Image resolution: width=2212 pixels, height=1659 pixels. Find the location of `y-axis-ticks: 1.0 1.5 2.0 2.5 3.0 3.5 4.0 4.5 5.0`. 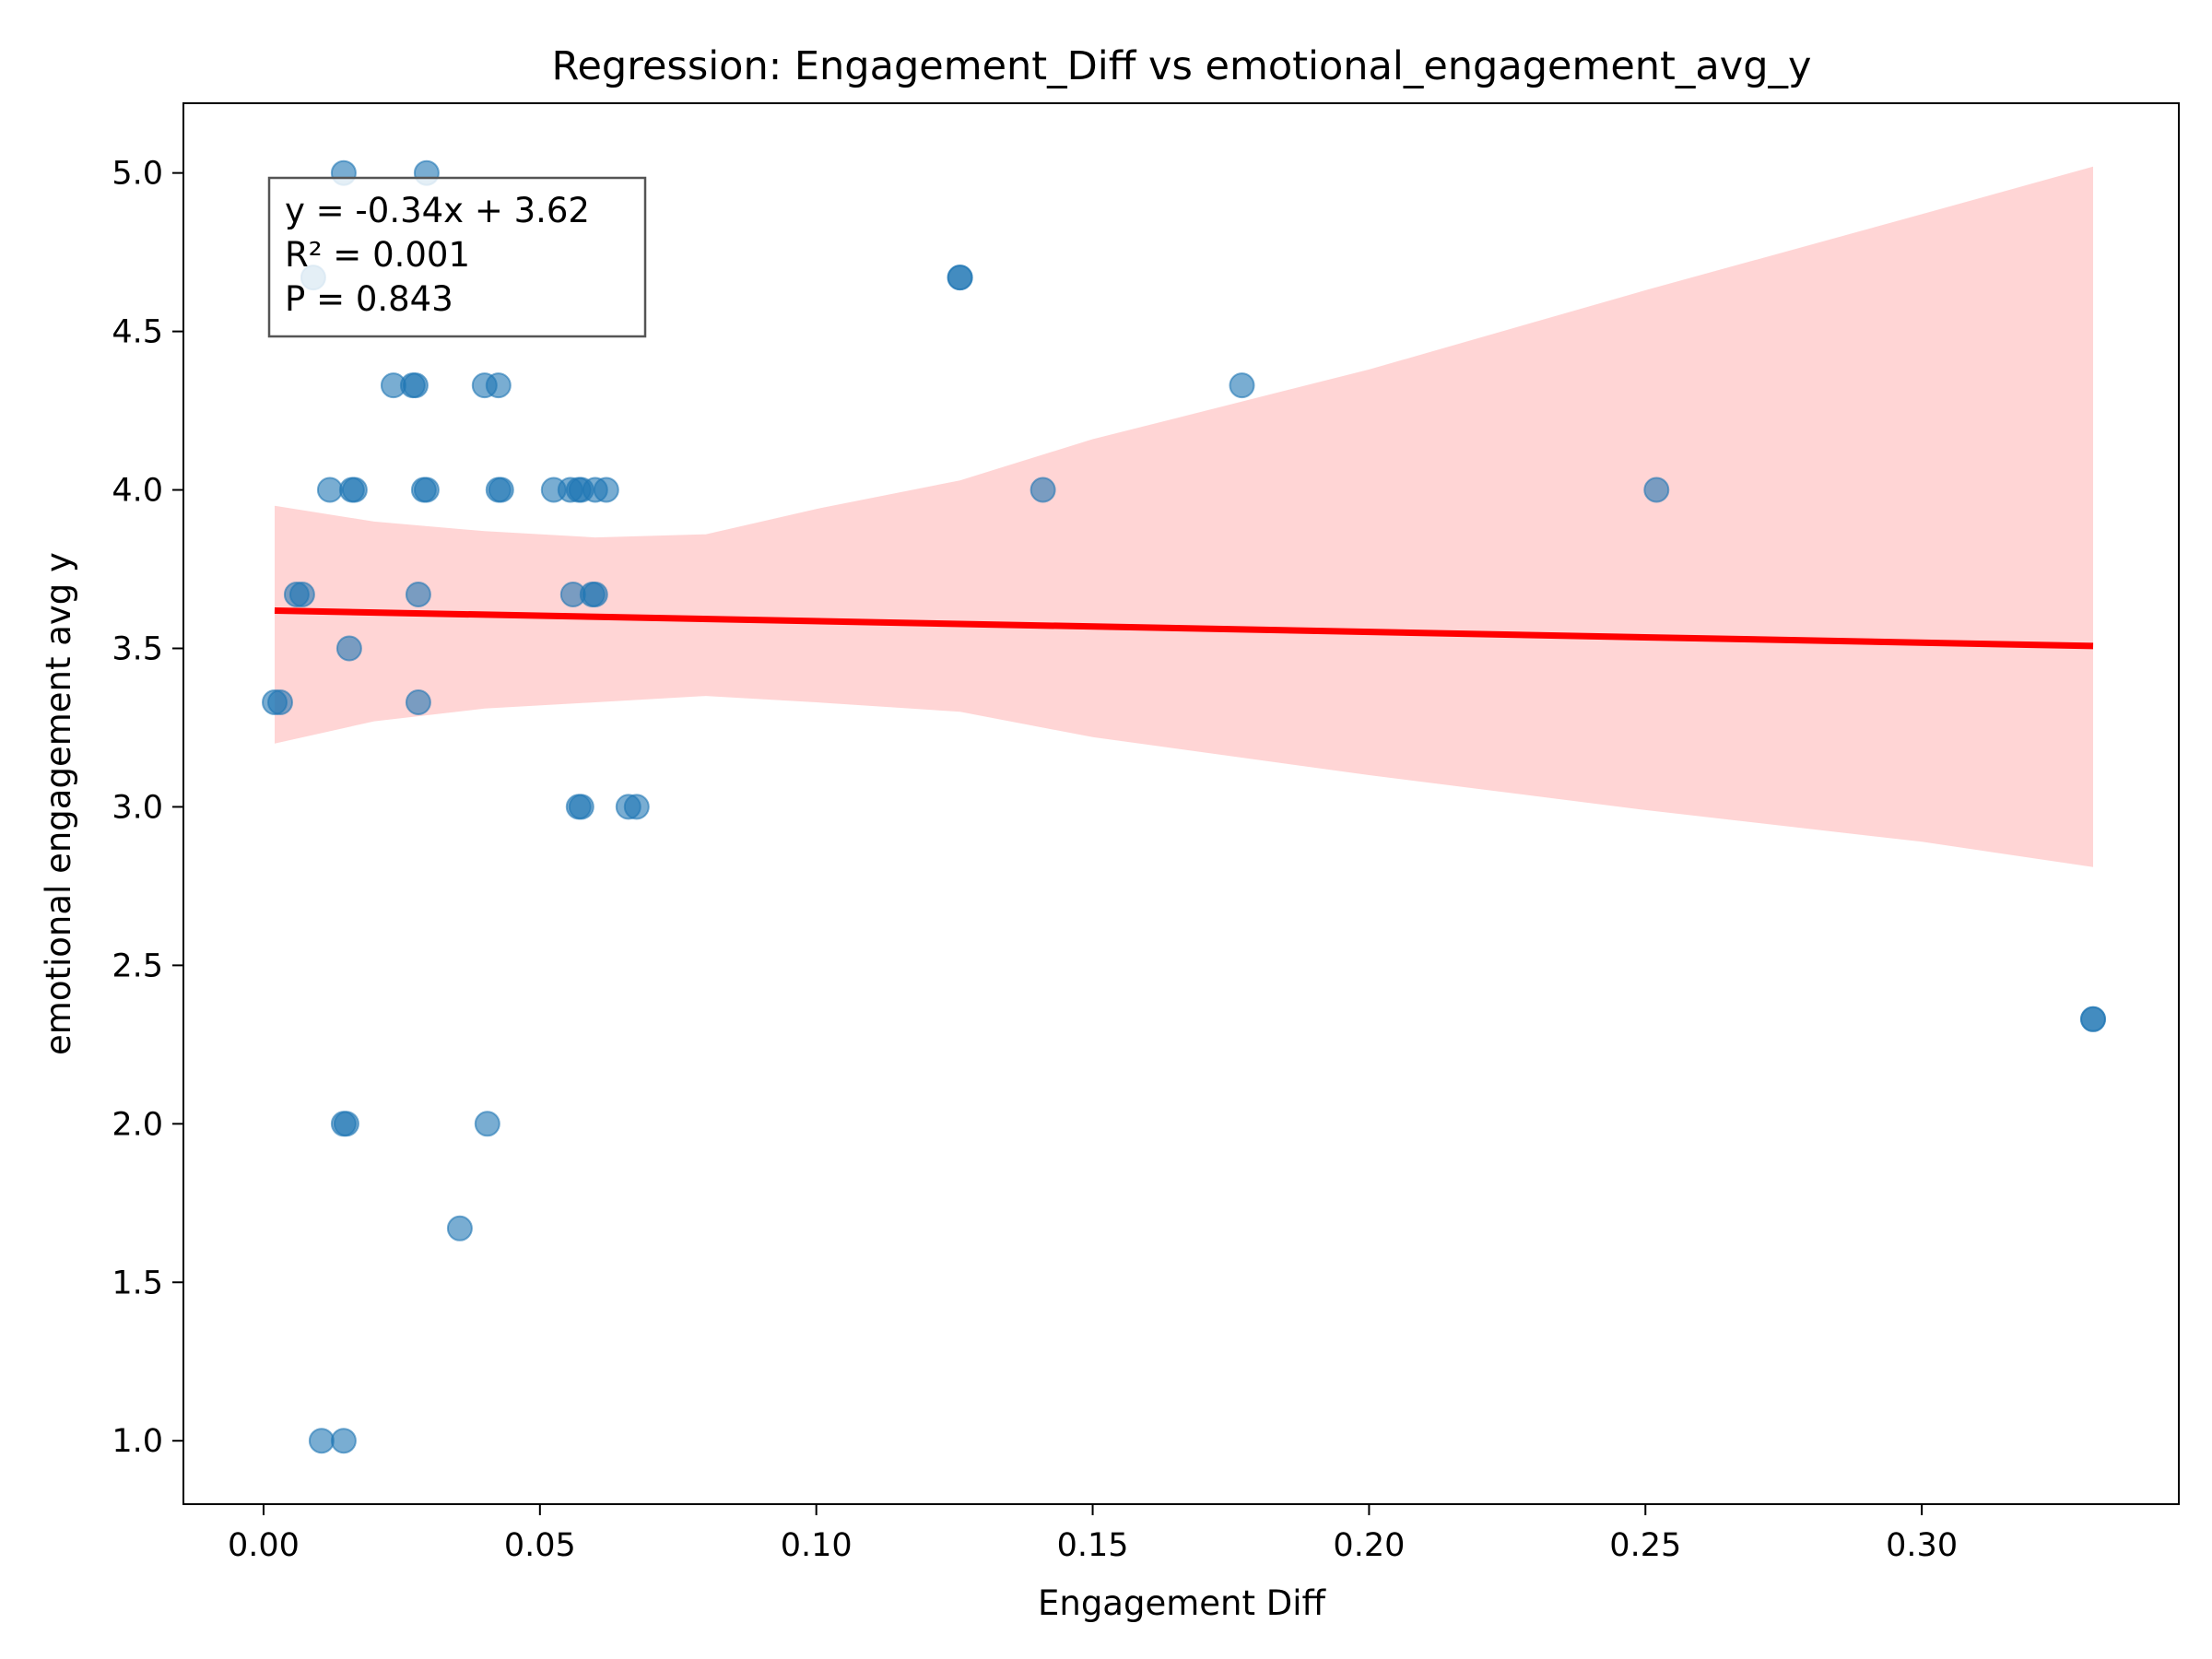

y-axis-ticks: 1.0 1.5 2.0 2.5 3.0 3.5 4.0 4.5 5.0 is located at coordinates (147, 808).